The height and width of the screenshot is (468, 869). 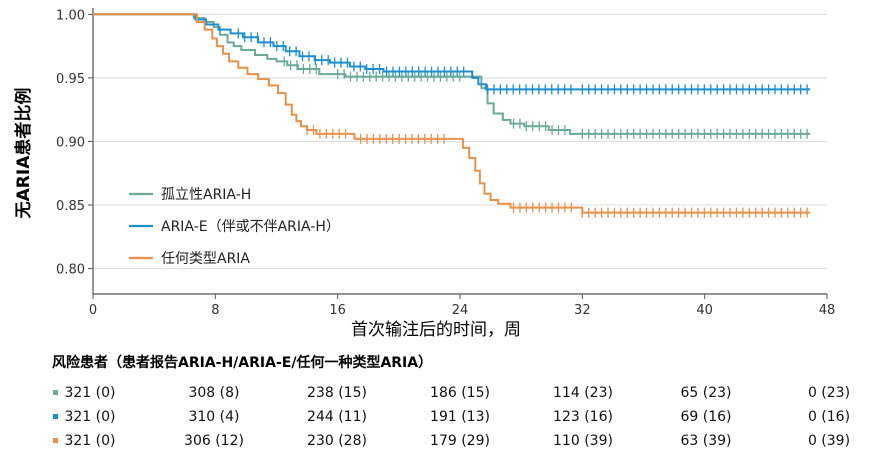 I want to click on x-tick-label: 0, so click(x=93, y=310).